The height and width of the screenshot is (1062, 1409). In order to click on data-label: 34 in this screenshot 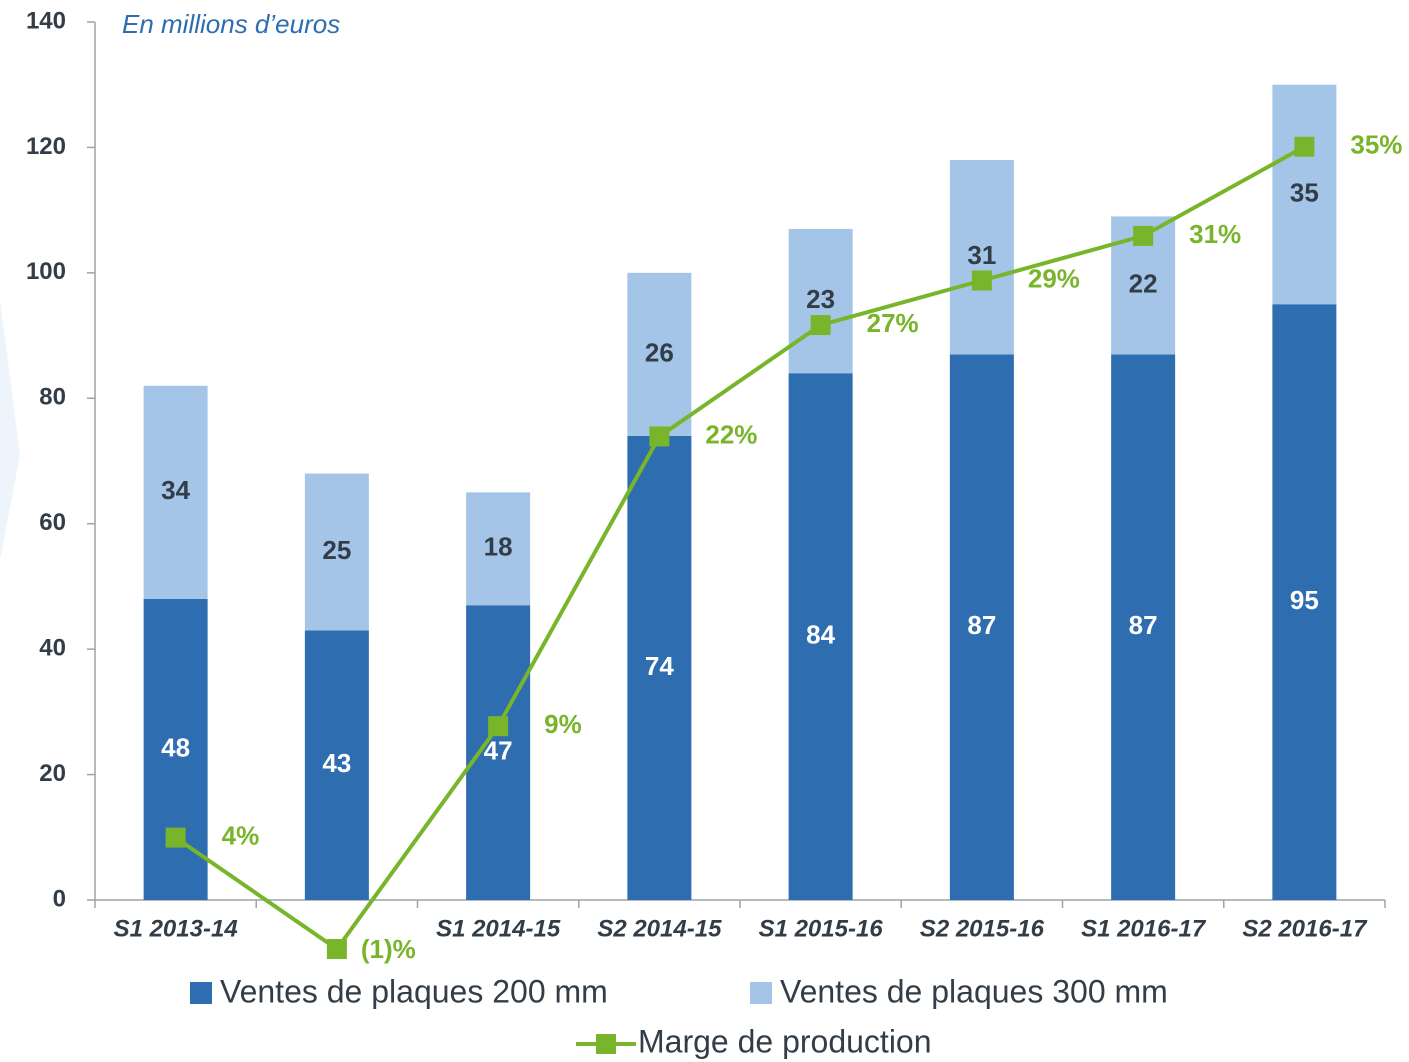, I will do `click(175, 490)`.